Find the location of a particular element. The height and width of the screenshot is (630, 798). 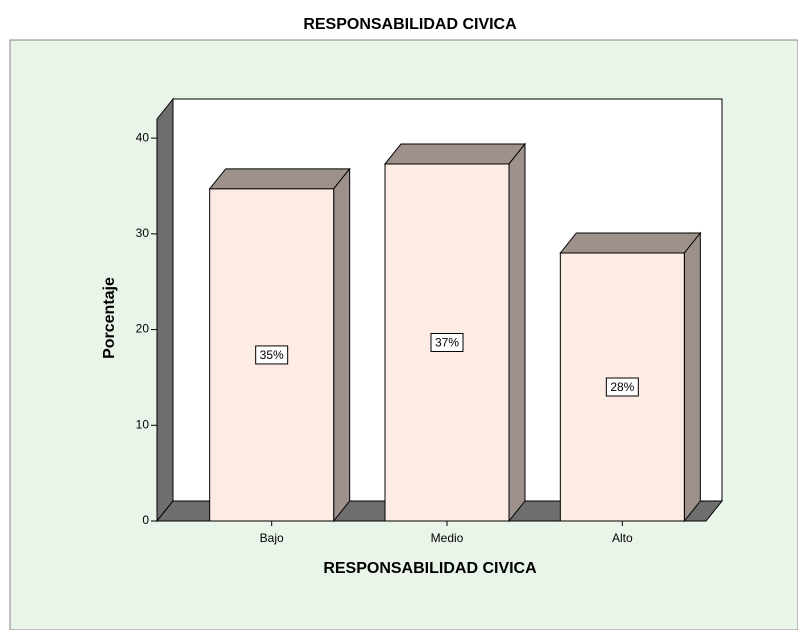

value-label: 37% is located at coordinates (447, 343).